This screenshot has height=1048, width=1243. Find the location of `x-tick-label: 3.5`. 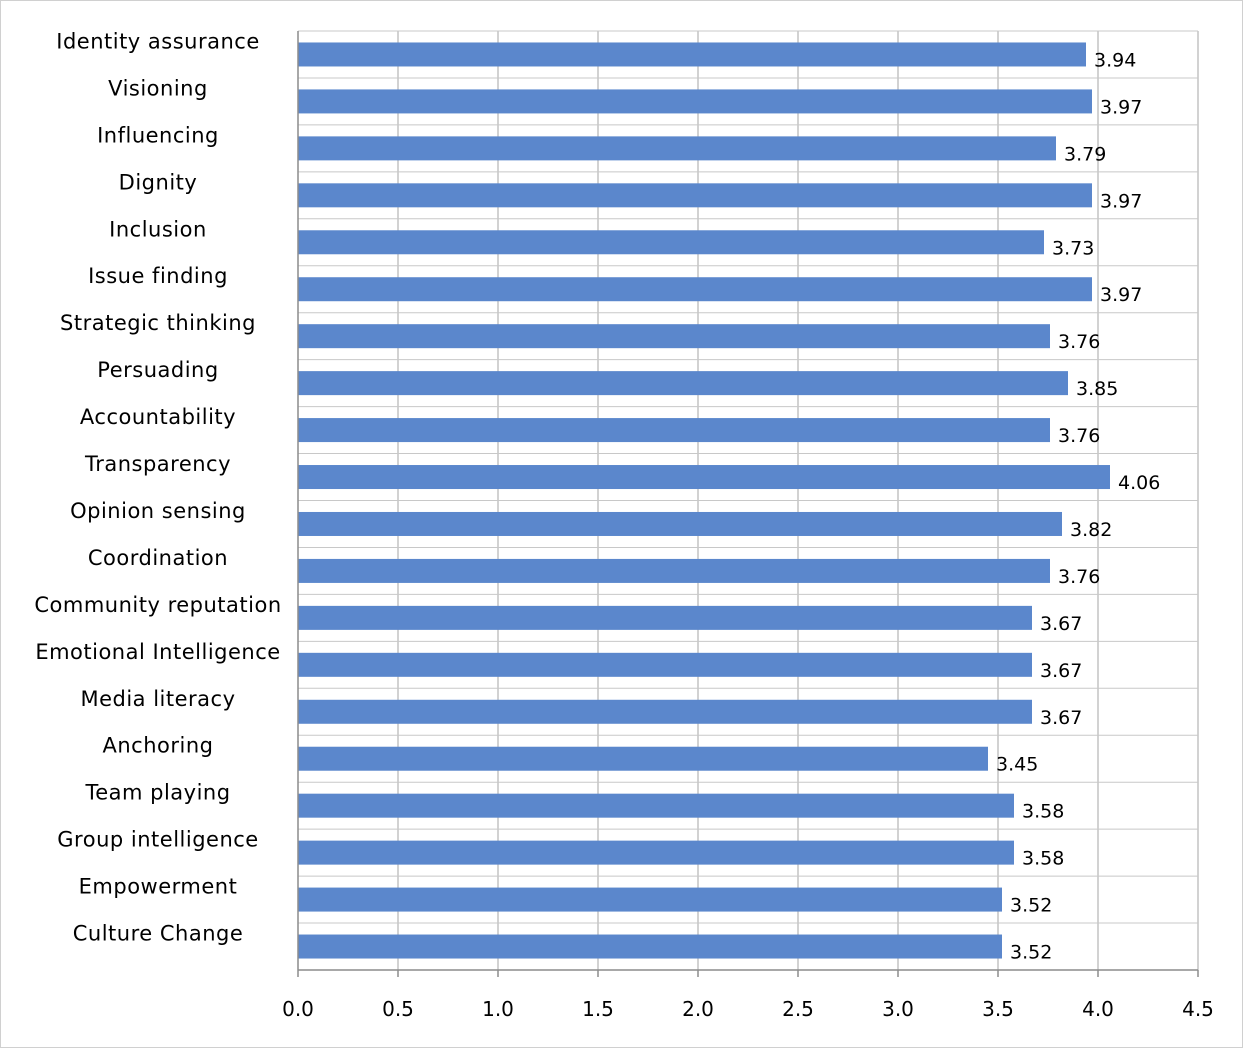

x-tick-label: 3.5 is located at coordinates (998, 1009).